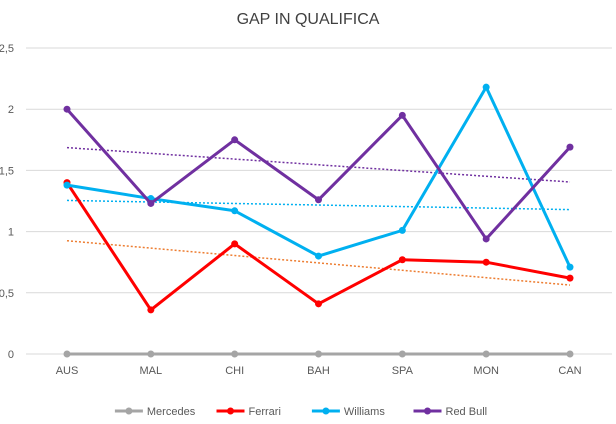 The height and width of the screenshot is (424, 616). Describe the element at coordinates (403, 371) in the screenshot. I see `x-tick-label: SPA` at that location.